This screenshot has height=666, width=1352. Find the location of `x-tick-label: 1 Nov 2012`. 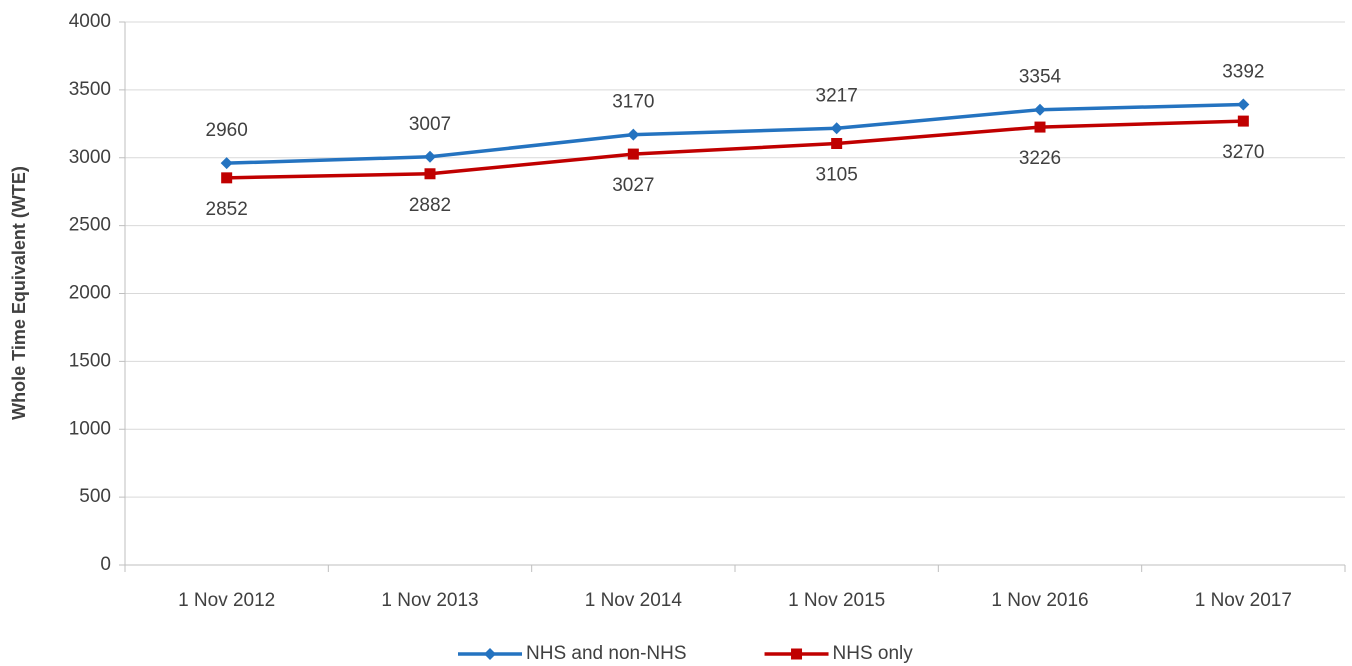

x-tick-label: 1 Nov 2012 is located at coordinates (226, 600).